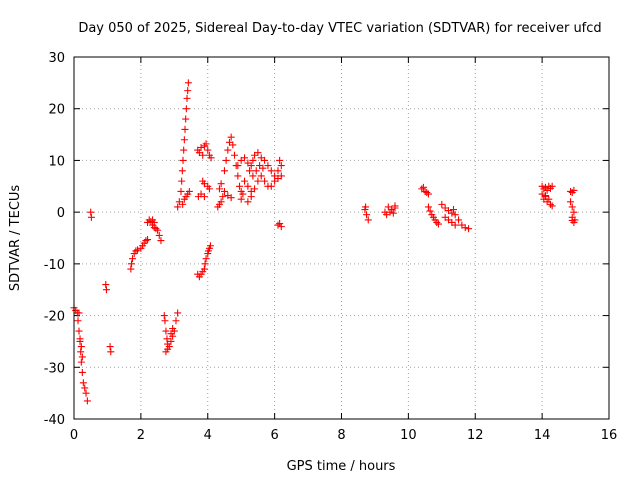  I want to click on x-tick-label: 6, so click(274, 435).